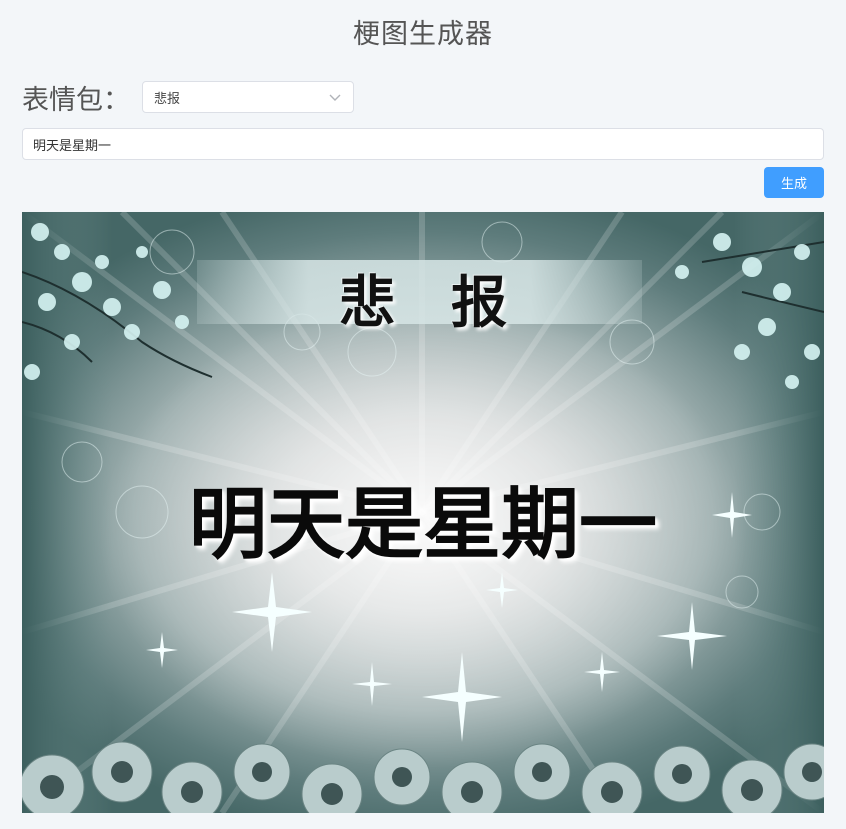  I want to click on meme-label: 表情包：, so click(76, 100).